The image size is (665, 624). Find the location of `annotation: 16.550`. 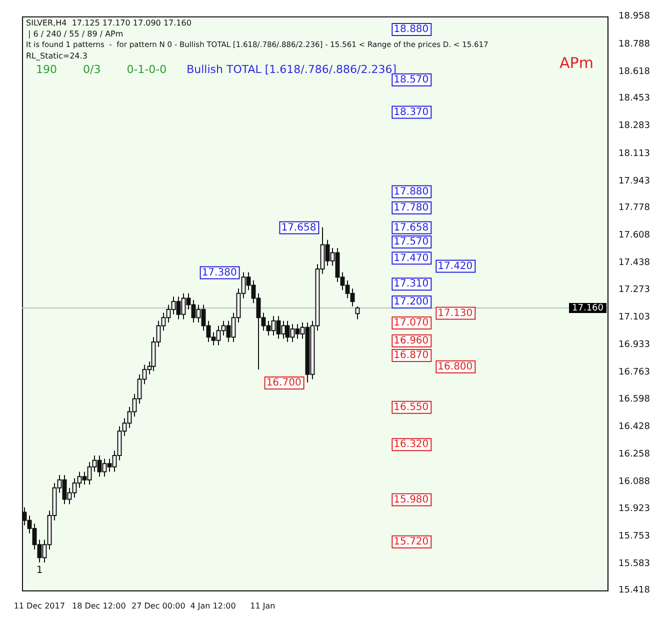

annotation: 16.550 is located at coordinates (411, 407).